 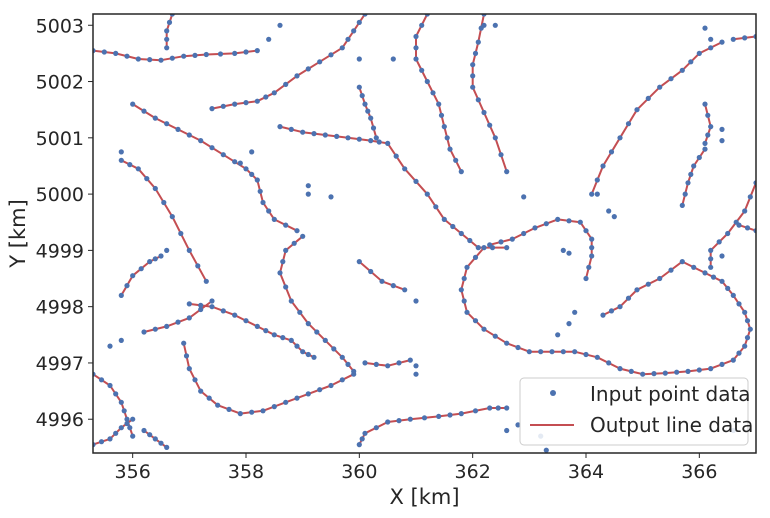 I want to click on y-tick-label: 5002, so click(x=60, y=83).